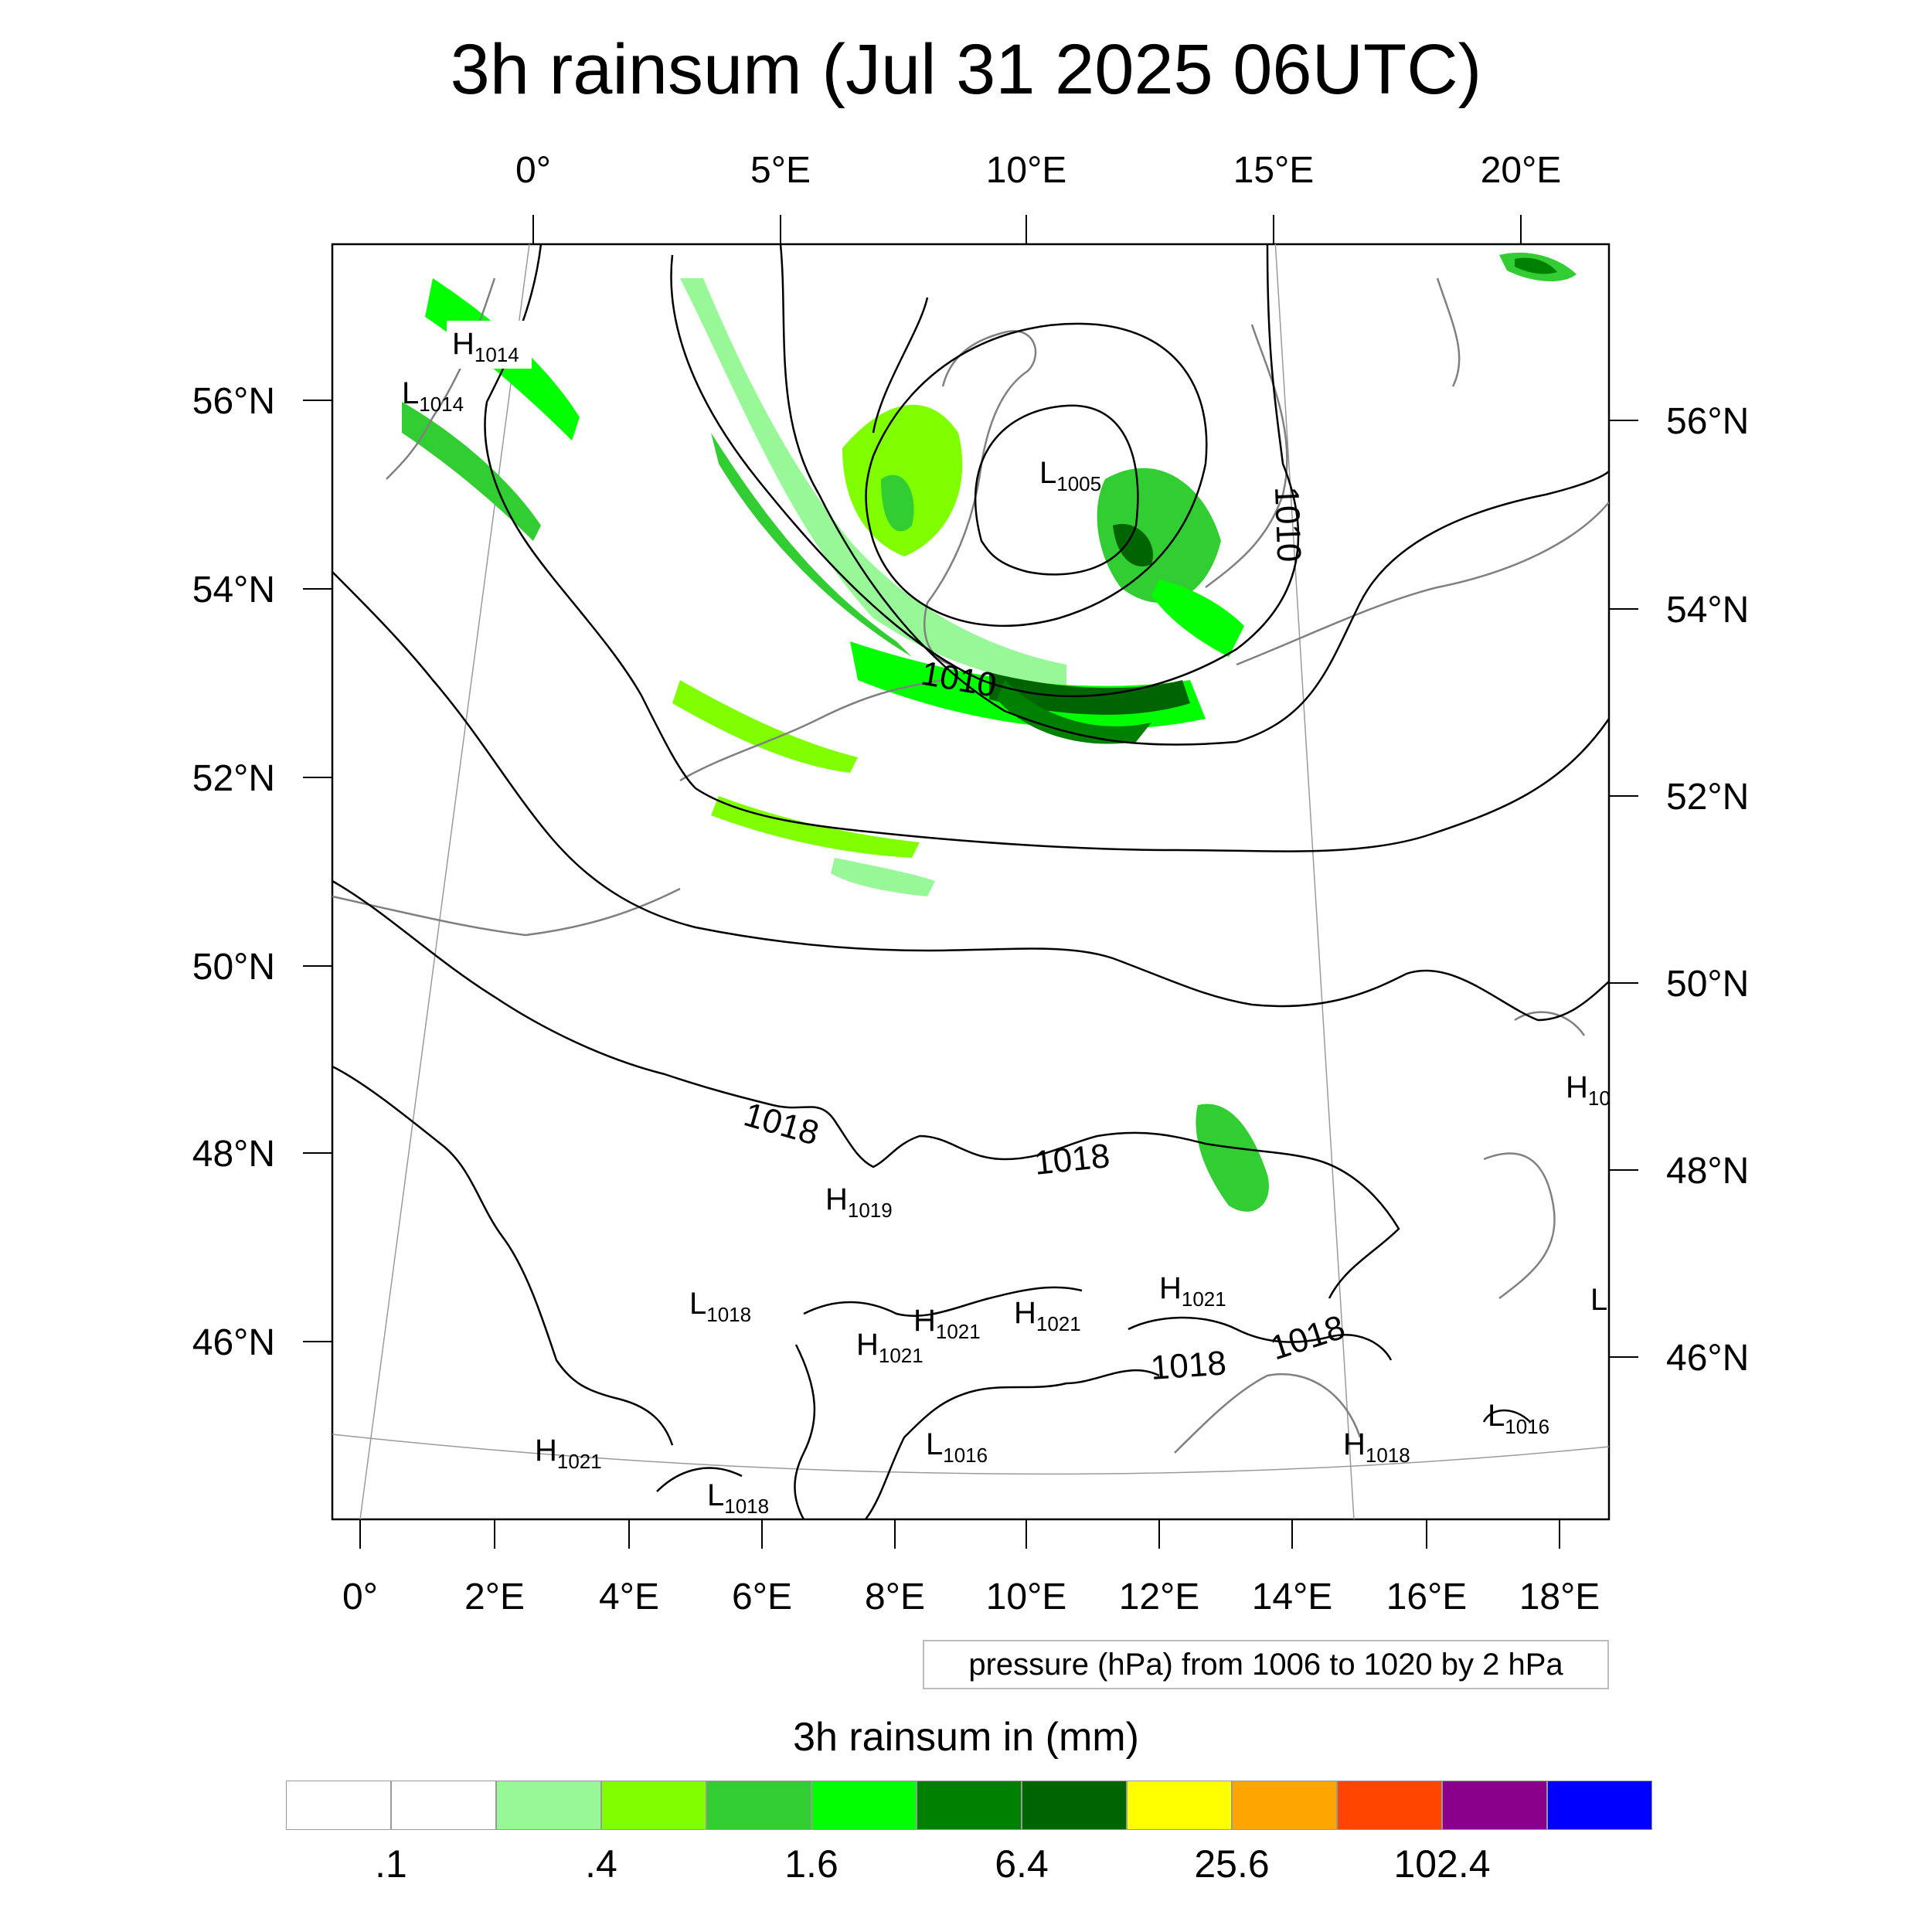  What do you see at coordinates (1519, 1226) in the screenshot?
I see `coast-east` at bounding box center [1519, 1226].